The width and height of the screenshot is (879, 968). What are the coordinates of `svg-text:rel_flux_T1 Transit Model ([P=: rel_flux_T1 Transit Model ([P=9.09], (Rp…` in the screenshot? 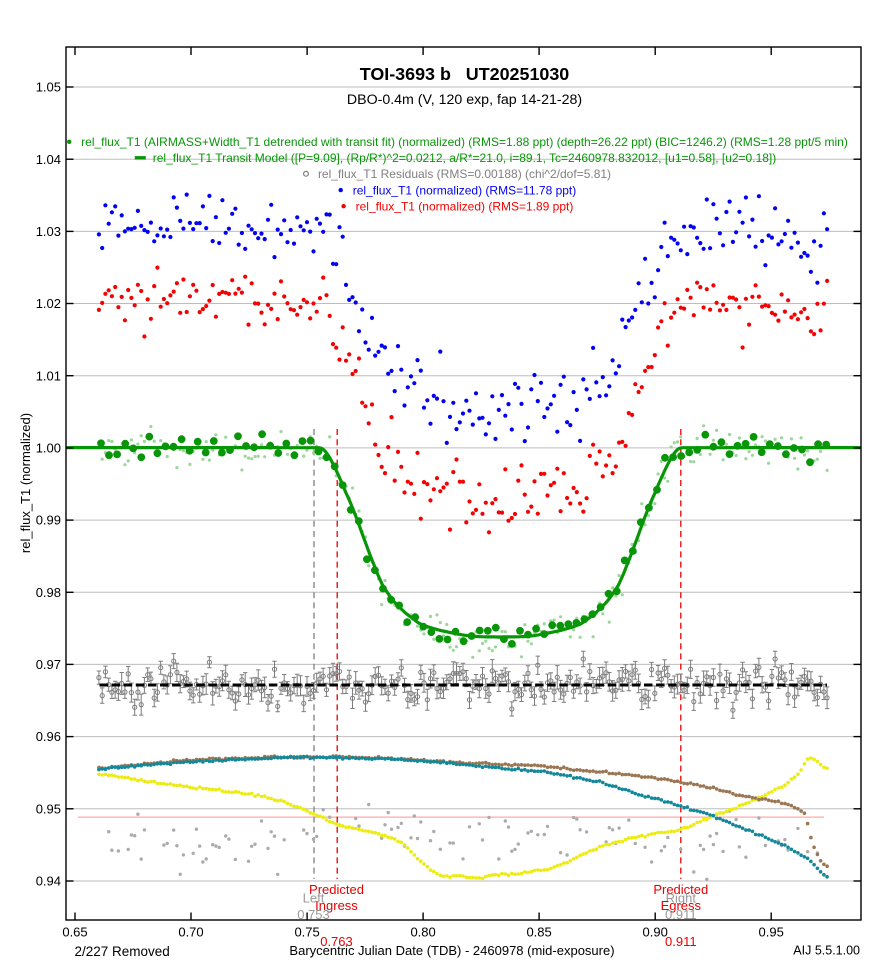 It's located at (465, 158).